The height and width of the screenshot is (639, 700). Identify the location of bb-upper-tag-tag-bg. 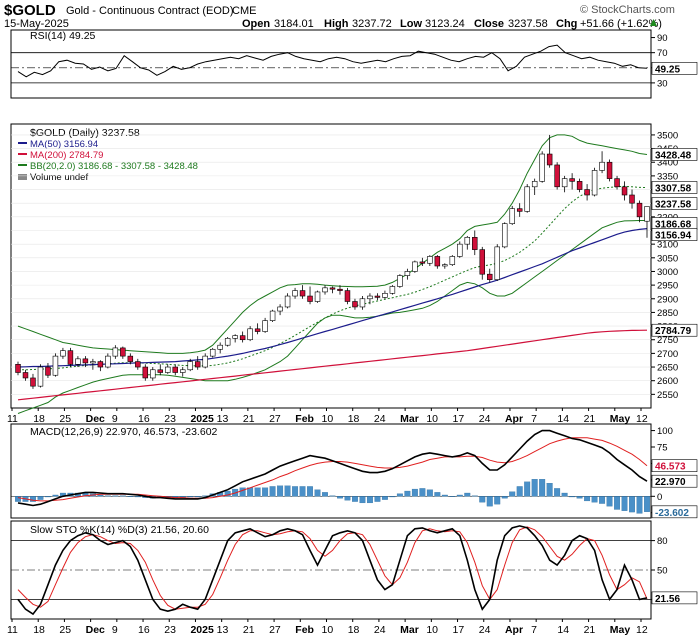
(674, 154).